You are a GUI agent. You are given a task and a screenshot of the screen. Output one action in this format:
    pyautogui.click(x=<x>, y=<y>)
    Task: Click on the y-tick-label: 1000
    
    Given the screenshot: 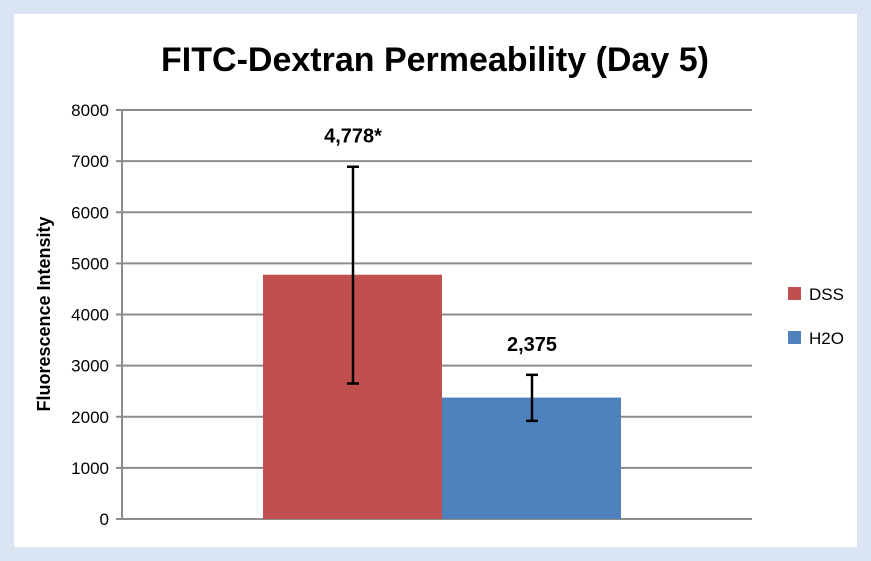 What is the action you would take?
    pyautogui.click(x=90, y=468)
    